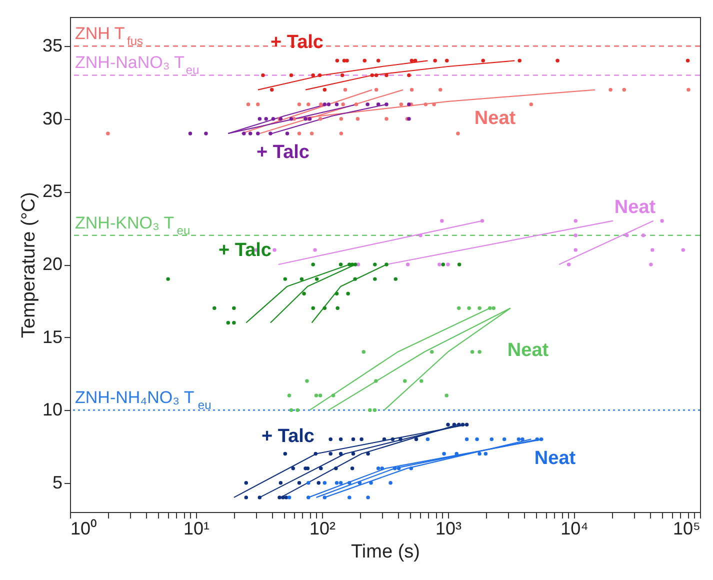  What do you see at coordinates (322, 528) in the screenshot?
I see `x-tick-label: 10²` at bounding box center [322, 528].